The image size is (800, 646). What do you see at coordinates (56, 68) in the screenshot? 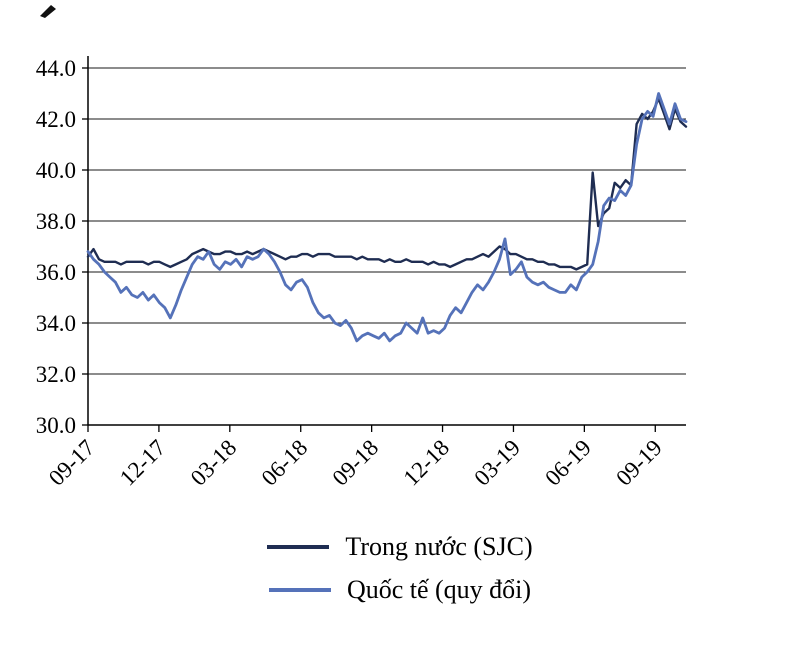
I see `y-tick-label: 44.0` at bounding box center [56, 68].